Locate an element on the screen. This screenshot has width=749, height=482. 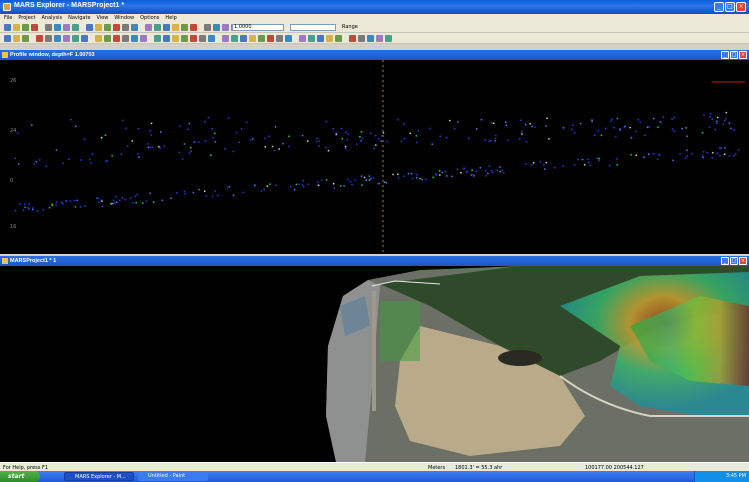
minimize-button: _ is located at coordinates (719, 7).